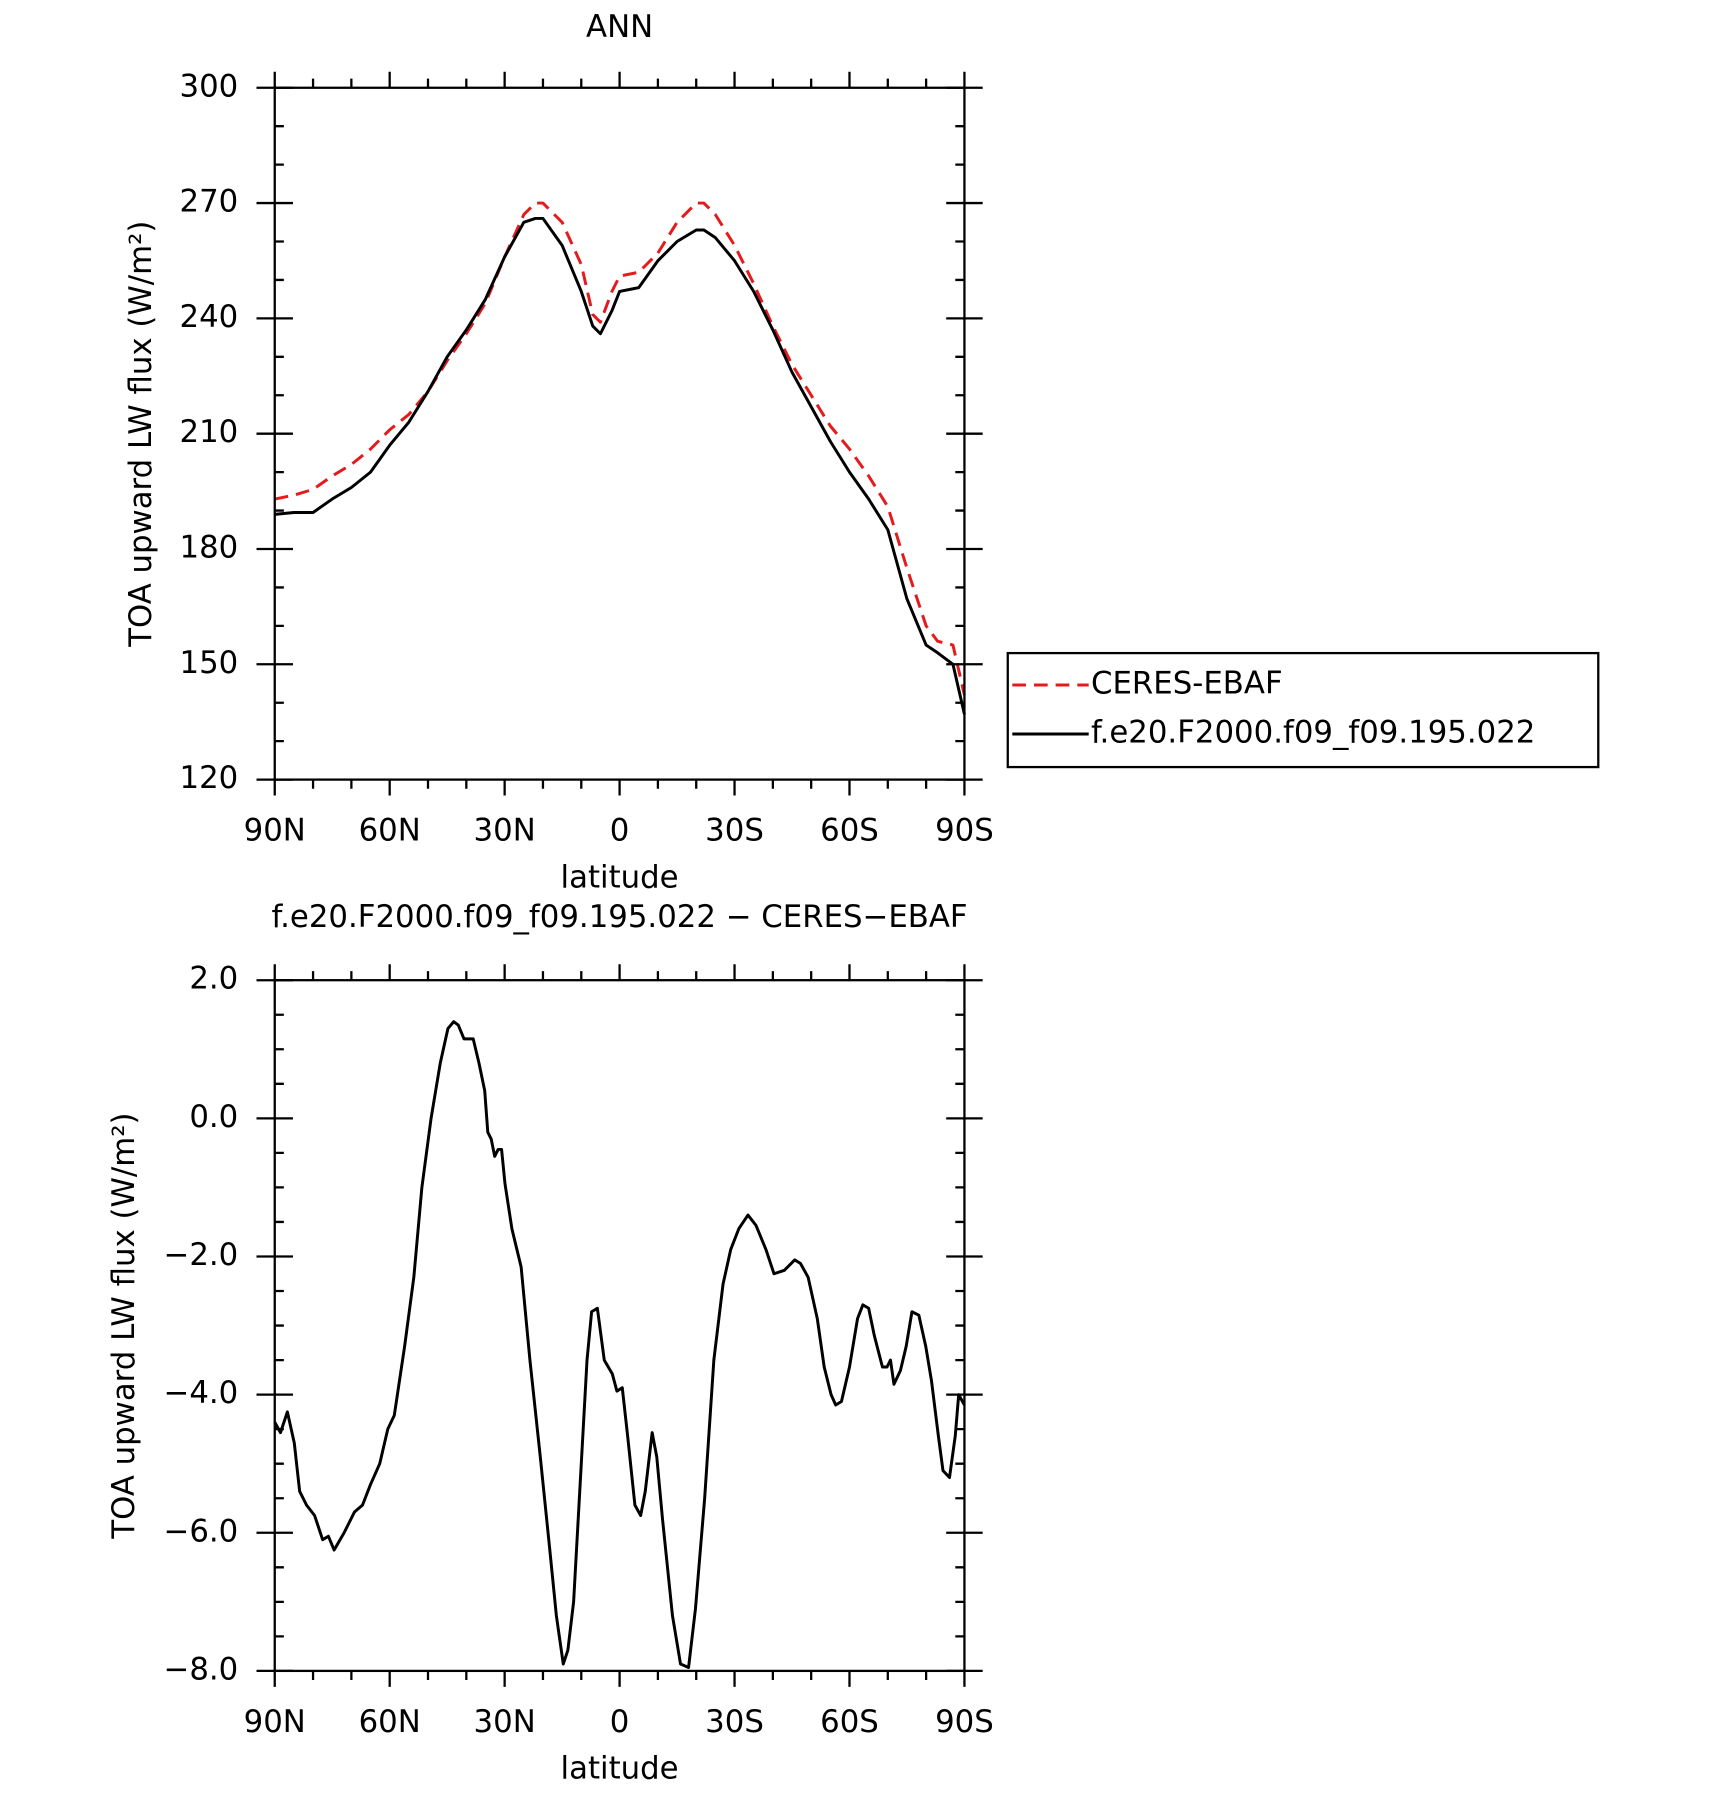  I want to click on legend-label: f.e20.F2000.f09_f09.195.022, so click(1313, 733).